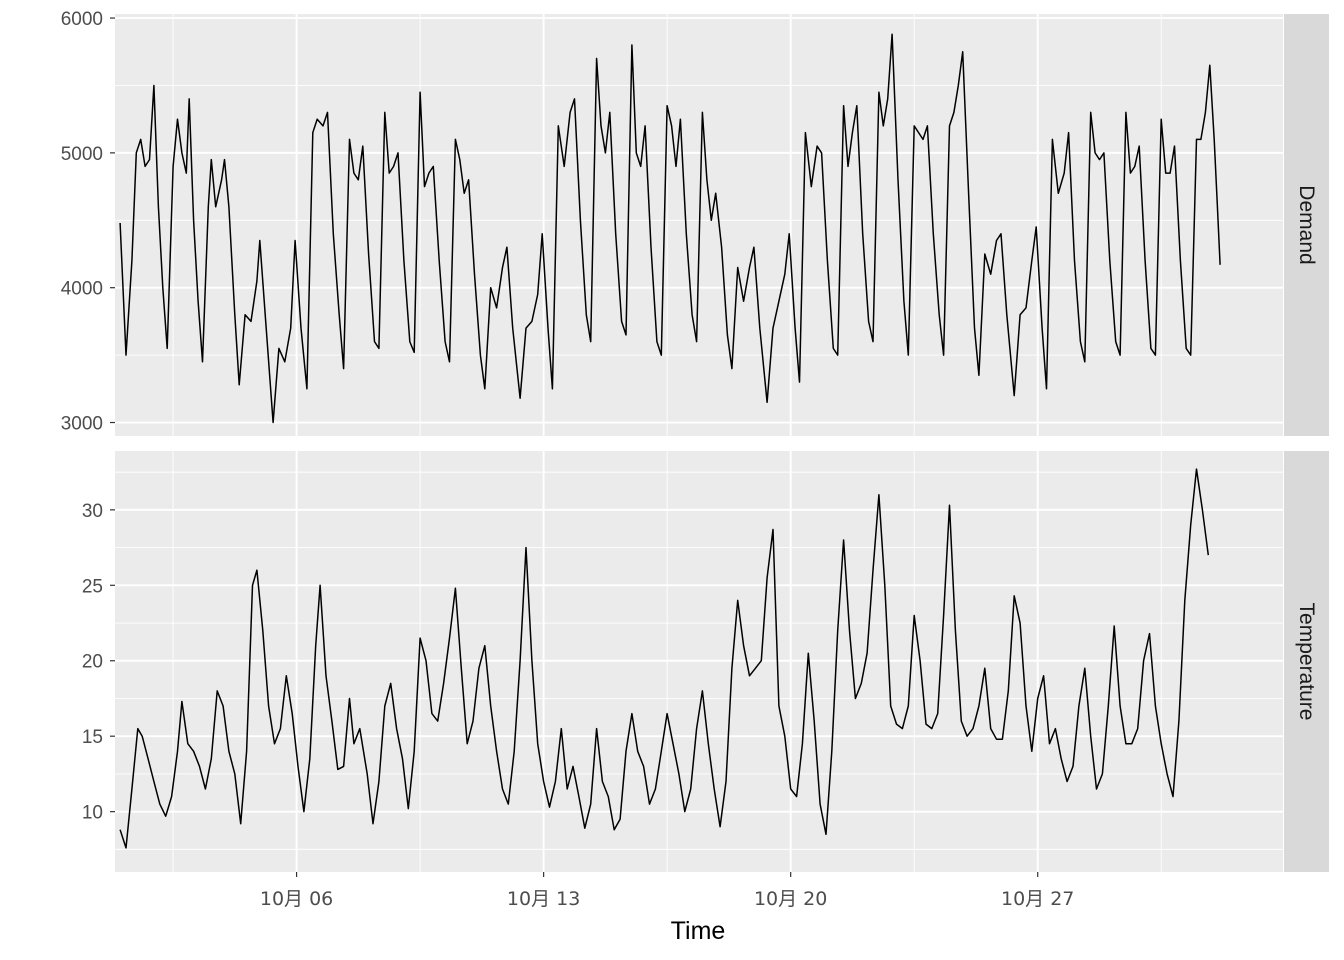  Describe the element at coordinates (92, 813) in the screenshot. I see `y-tick-label: 10` at that location.